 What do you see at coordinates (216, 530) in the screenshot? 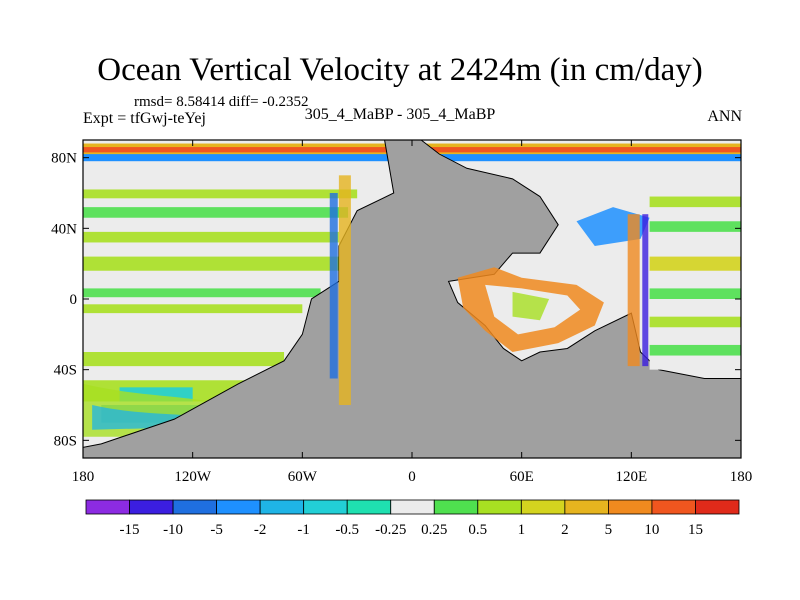
I see `colorbar-label: -5` at bounding box center [216, 530].